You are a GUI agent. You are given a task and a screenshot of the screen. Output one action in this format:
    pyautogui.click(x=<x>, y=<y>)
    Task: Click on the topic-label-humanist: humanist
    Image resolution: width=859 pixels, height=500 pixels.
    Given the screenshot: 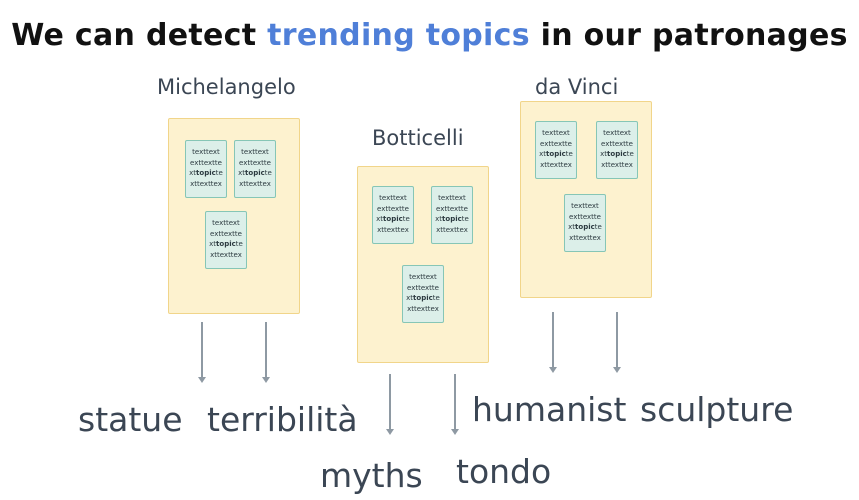 What is the action you would take?
    pyautogui.click(x=549, y=409)
    